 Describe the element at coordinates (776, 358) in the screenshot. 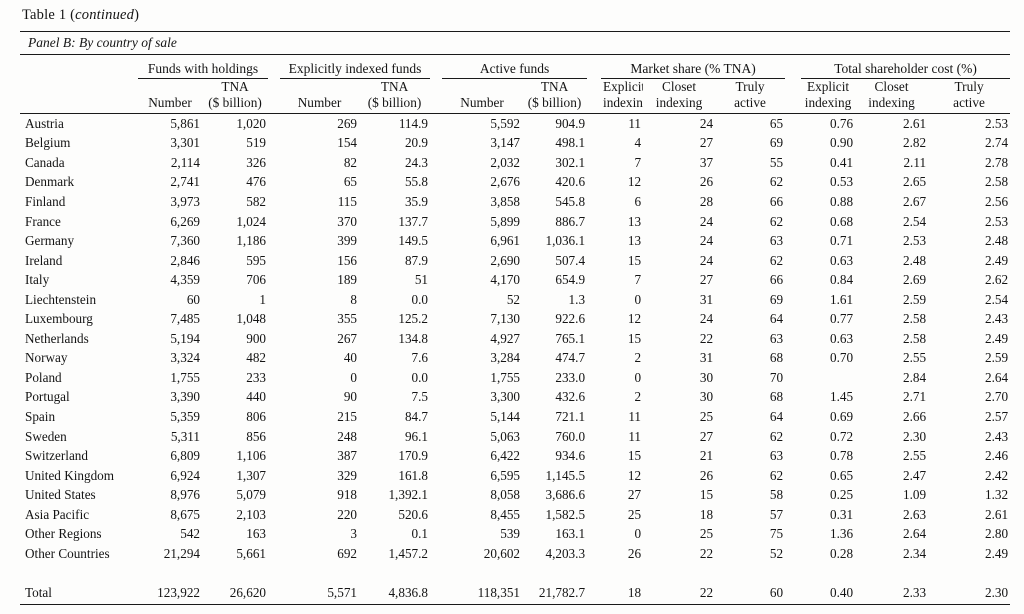

I see `cell-value: 68` at that location.